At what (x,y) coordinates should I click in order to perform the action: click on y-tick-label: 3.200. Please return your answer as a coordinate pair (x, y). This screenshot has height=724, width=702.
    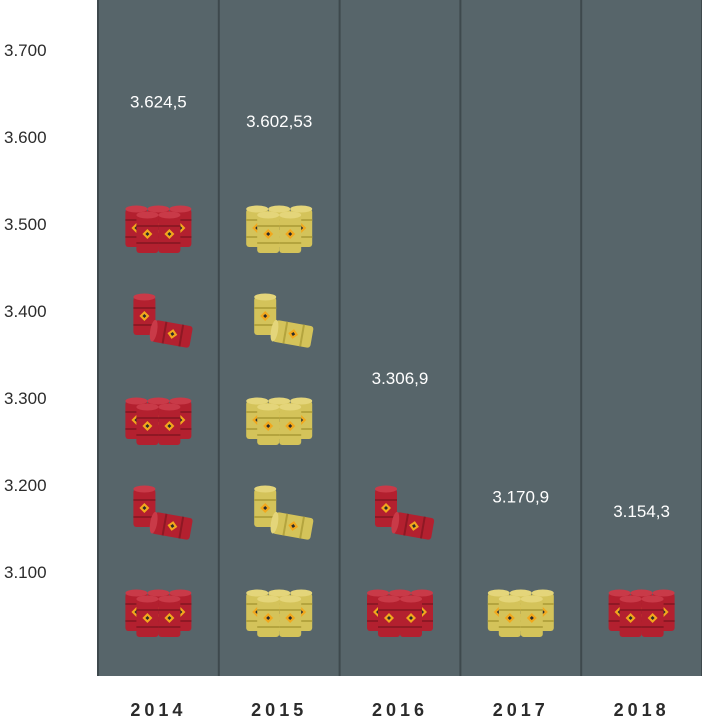
    Looking at the image, I should click on (25, 485).